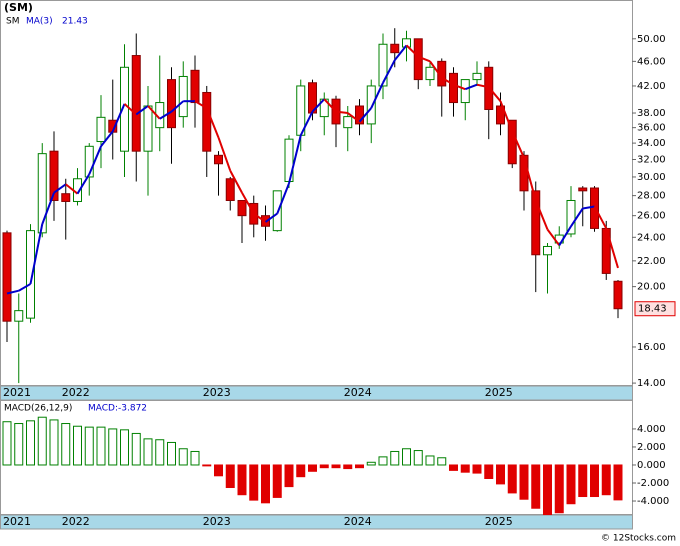  What do you see at coordinates (499, 521) in the screenshot?
I see `x-tick-label: 2025` at bounding box center [499, 521].